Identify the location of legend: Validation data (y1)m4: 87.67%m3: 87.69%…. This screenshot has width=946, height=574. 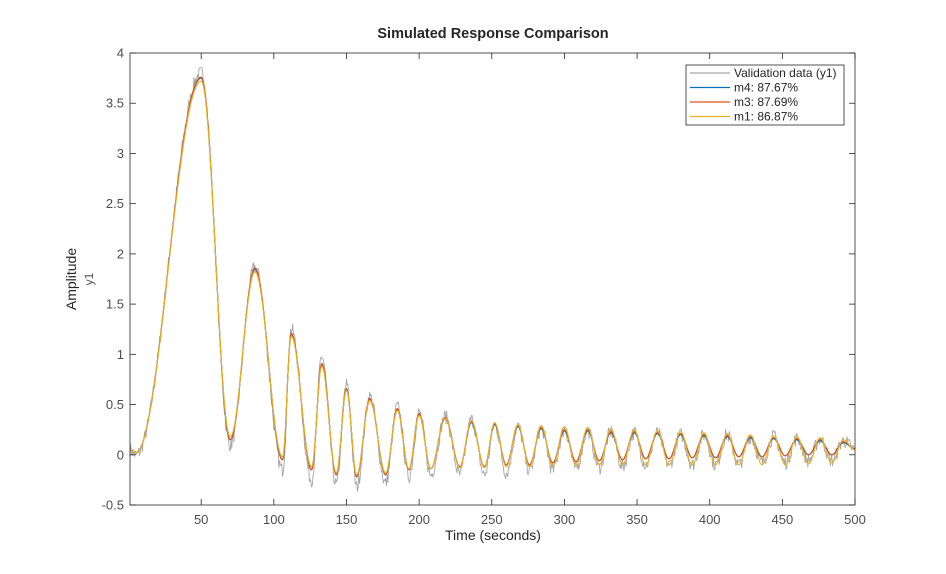
(765, 95).